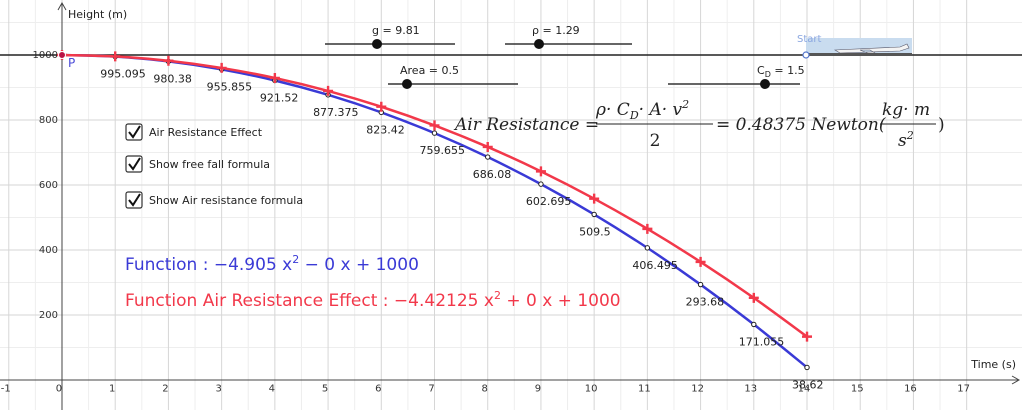 This screenshot has width=1022, height=410. I want to click on x-tick-label: 14, so click(804, 388).